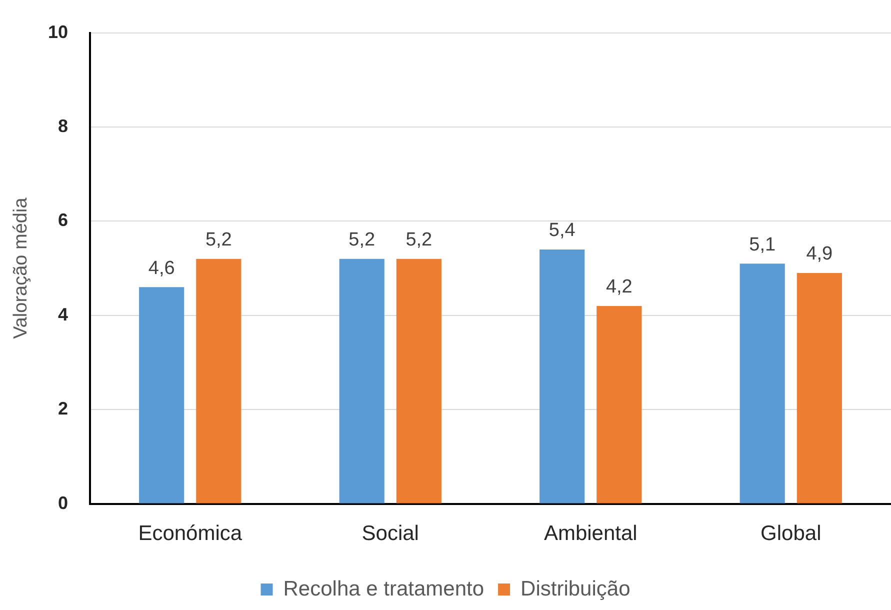 The image size is (891, 610). What do you see at coordinates (390, 534) in the screenshot?
I see `x-tick-label: Social` at bounding box center [390, 534].